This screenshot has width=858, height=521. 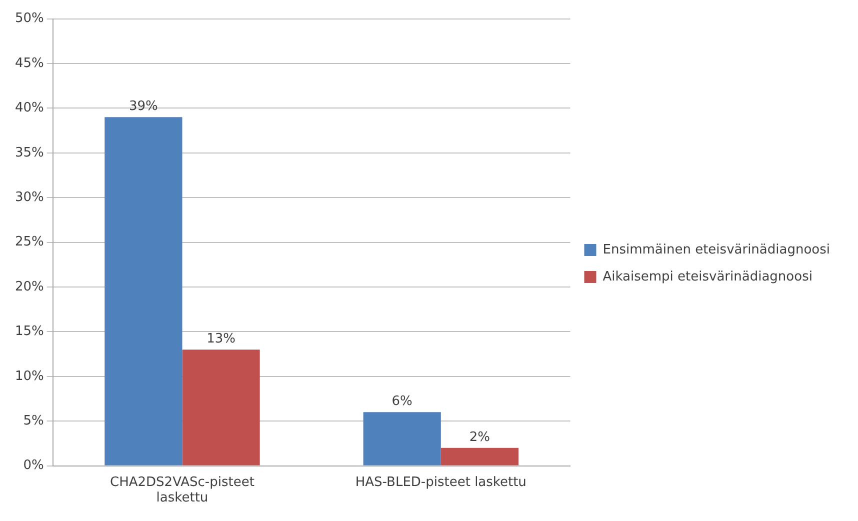 What do you see at coordinates (29, 332) in the screenshot?
I see `y-tick-label: 15%` at bounding box center [29, 332].